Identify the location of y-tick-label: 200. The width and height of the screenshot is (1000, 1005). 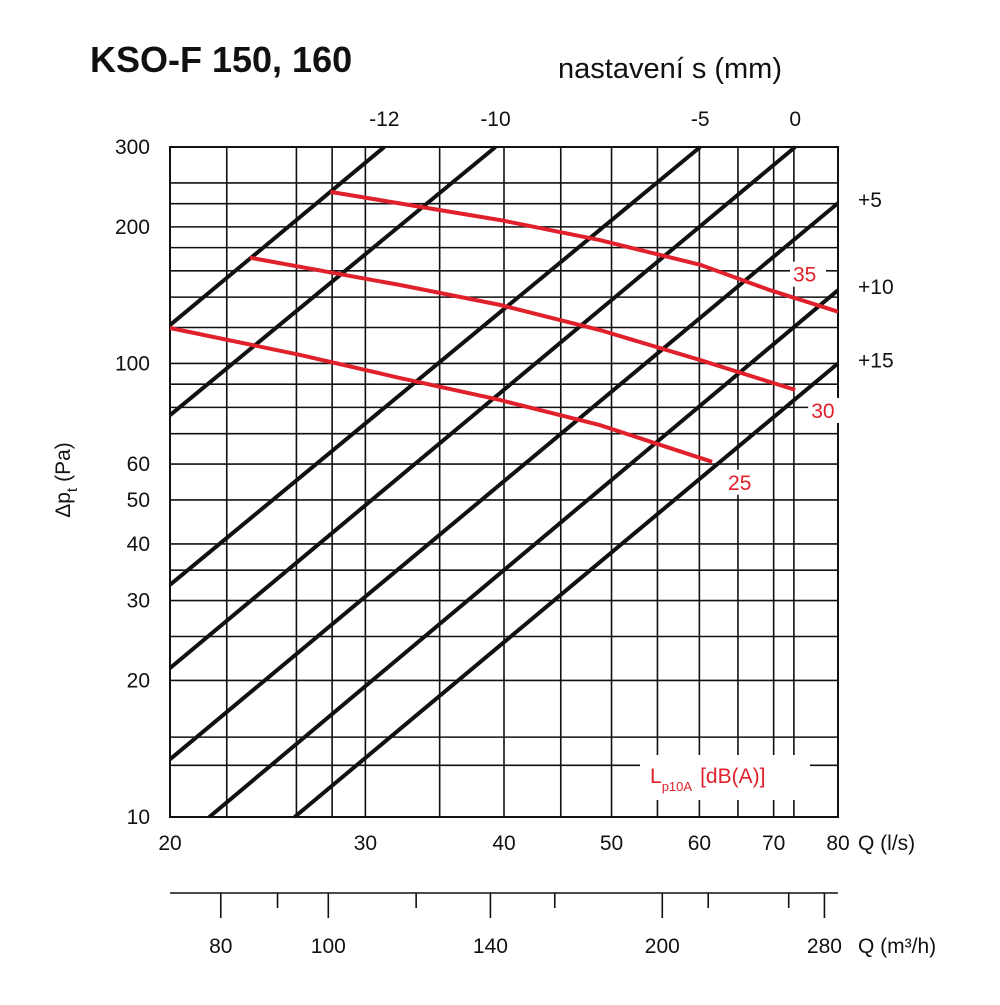
(132, 227).